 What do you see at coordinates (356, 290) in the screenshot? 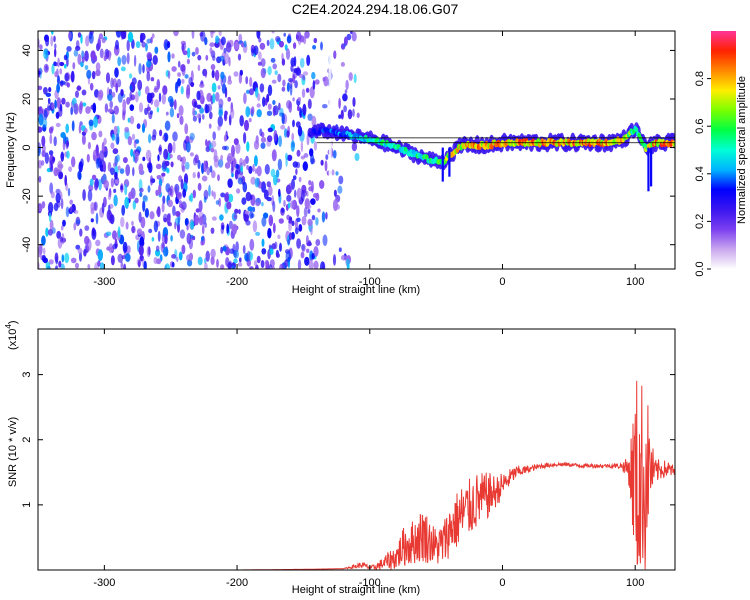
I see `spectrogram-x-axis-label: Height of straight line (km)` at bounding box center [356, 290].